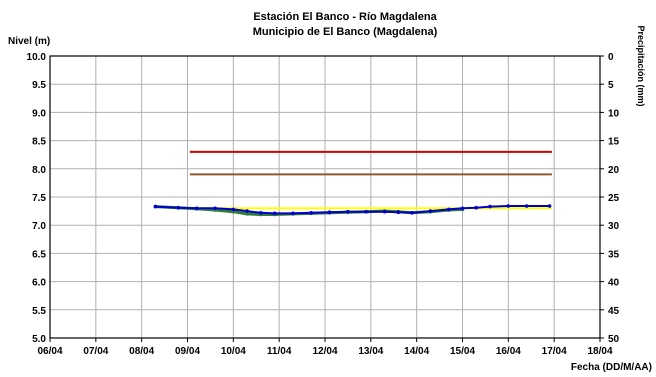 The width and height of the screenshot is (656, 377). I want to click on series-line, so click(352, 210).